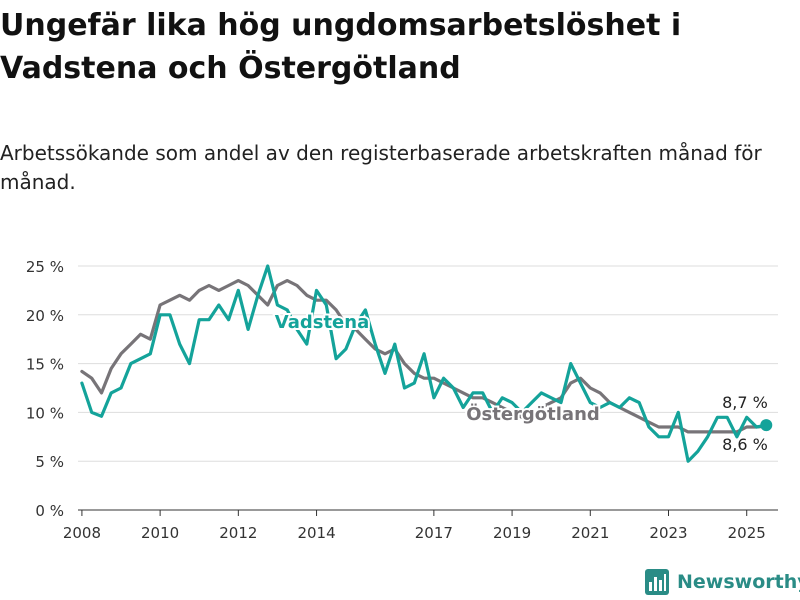 This screenshot has height=600, width=800. I want to click on x-tick-label: 2019, so click(512, 533).